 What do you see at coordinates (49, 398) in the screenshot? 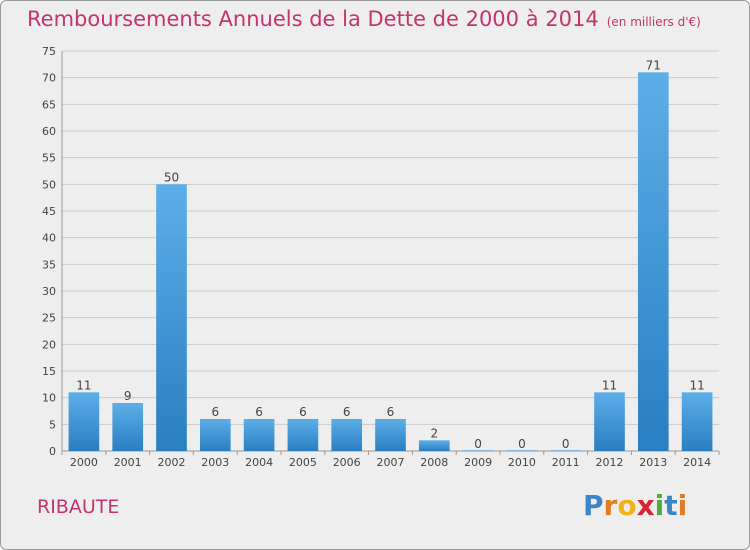
I see `y-tick-label: 10` at bounding box center [49, 398].